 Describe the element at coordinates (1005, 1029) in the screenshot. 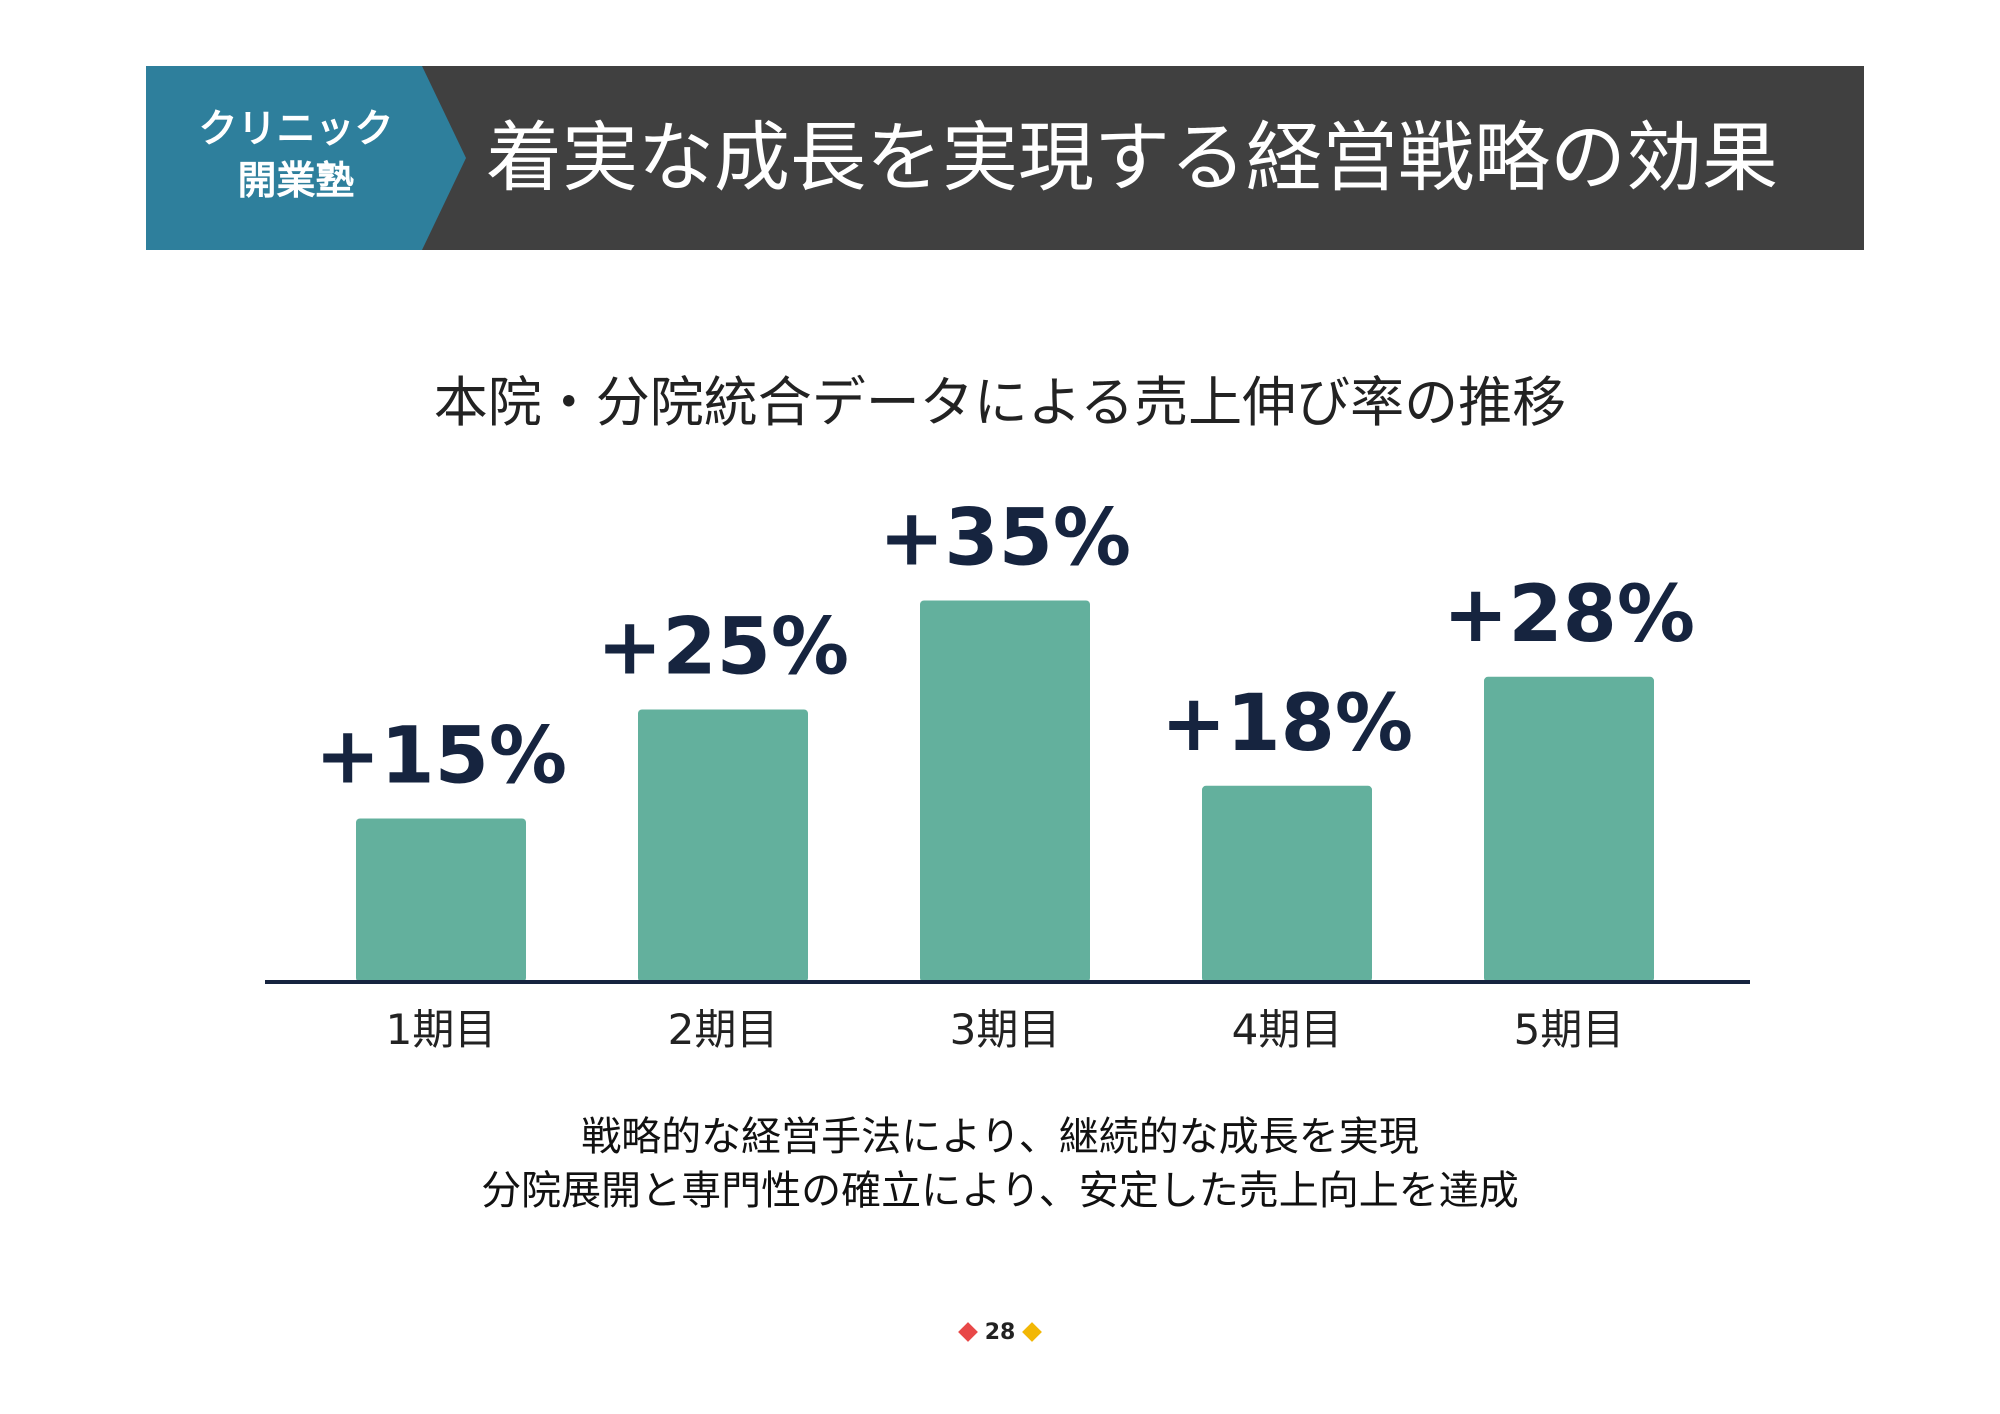

I see `x-tick-label-3: 3期目` at that location.